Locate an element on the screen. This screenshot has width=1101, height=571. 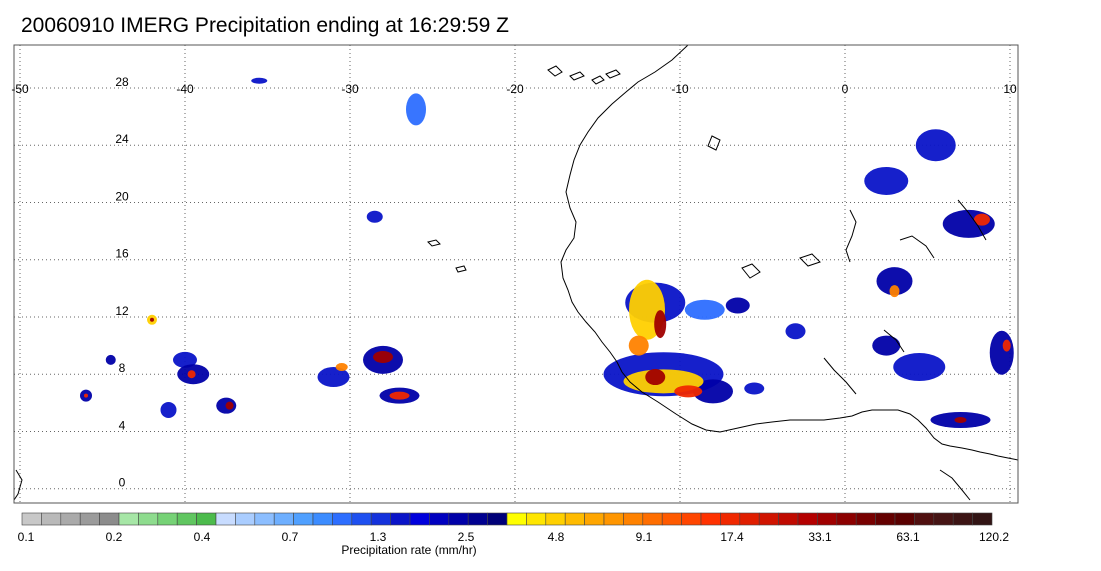
longitude-tick-label: -20 is located at coordinates (515, 89).